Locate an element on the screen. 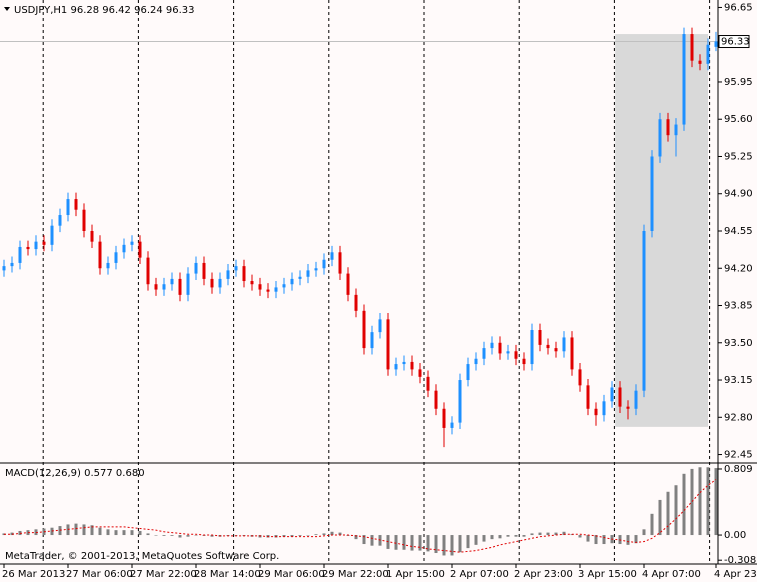 This screenshot has height=582, width=757. highlight-rectangle is located at coordinates (661, 230).